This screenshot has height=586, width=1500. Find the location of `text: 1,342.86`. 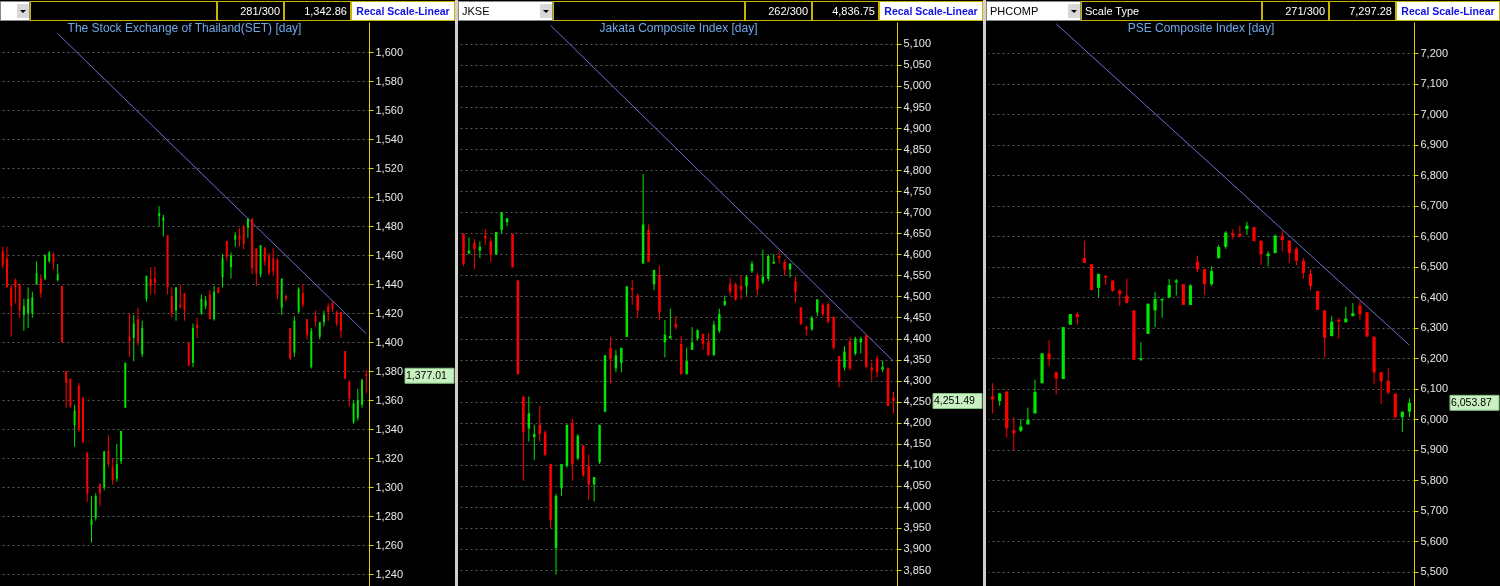

text: 1,342.86 is located at coordinates (317, 11).